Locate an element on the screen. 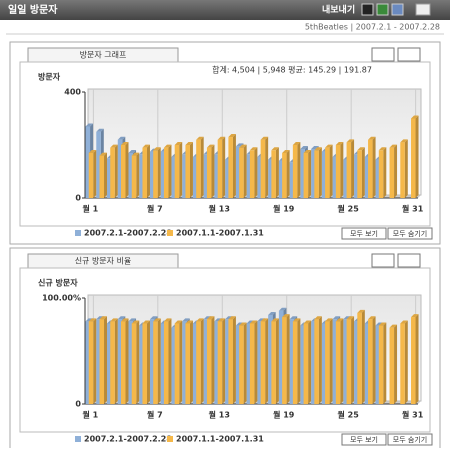 The image size is (450, 452). print-icon is located at coordinates (423, 9).